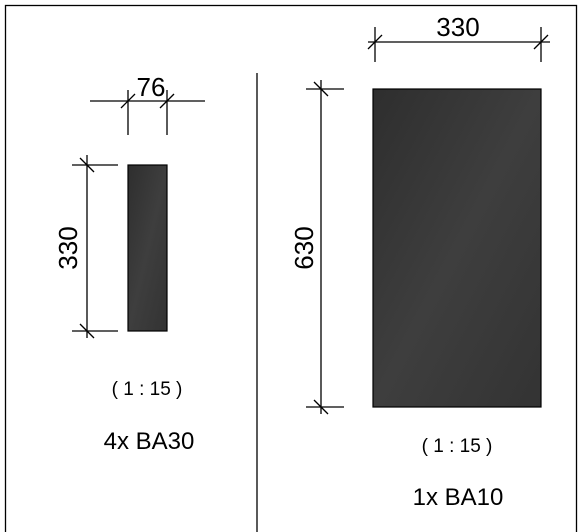 This screenshot has width=582, height=532. Describe the element at coordinates (325, 247) in the screenshot. I see `right-height-dimension-line` at that location.